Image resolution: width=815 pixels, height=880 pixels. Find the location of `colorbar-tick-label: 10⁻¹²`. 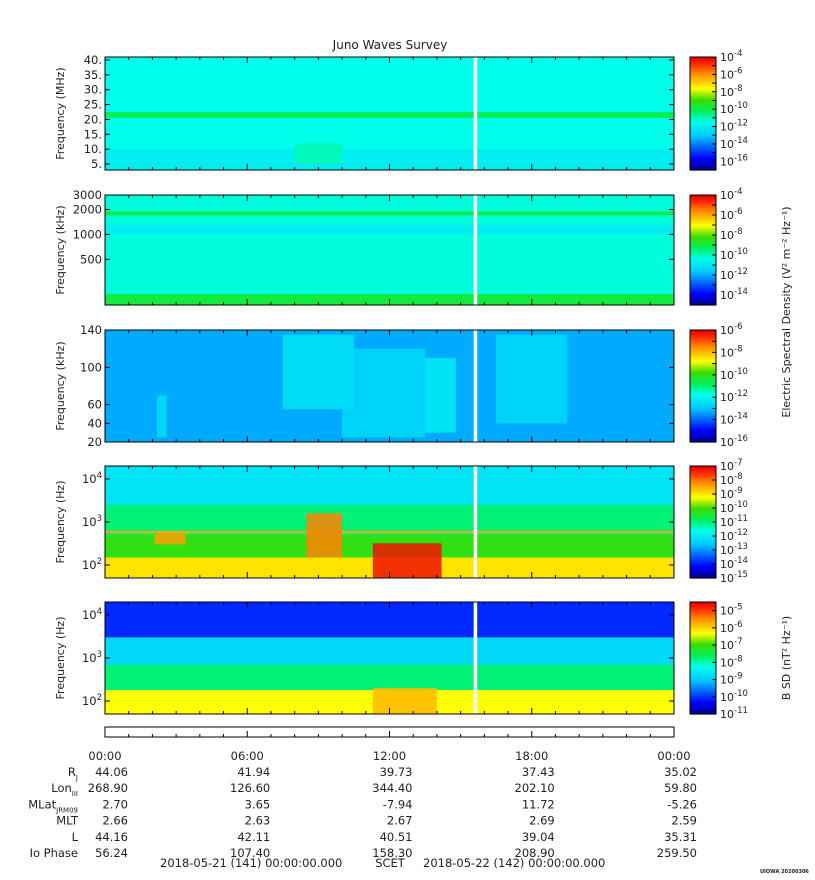

colorbar-tick-label: 10⁻¹² is located at coordinates (734, 126).